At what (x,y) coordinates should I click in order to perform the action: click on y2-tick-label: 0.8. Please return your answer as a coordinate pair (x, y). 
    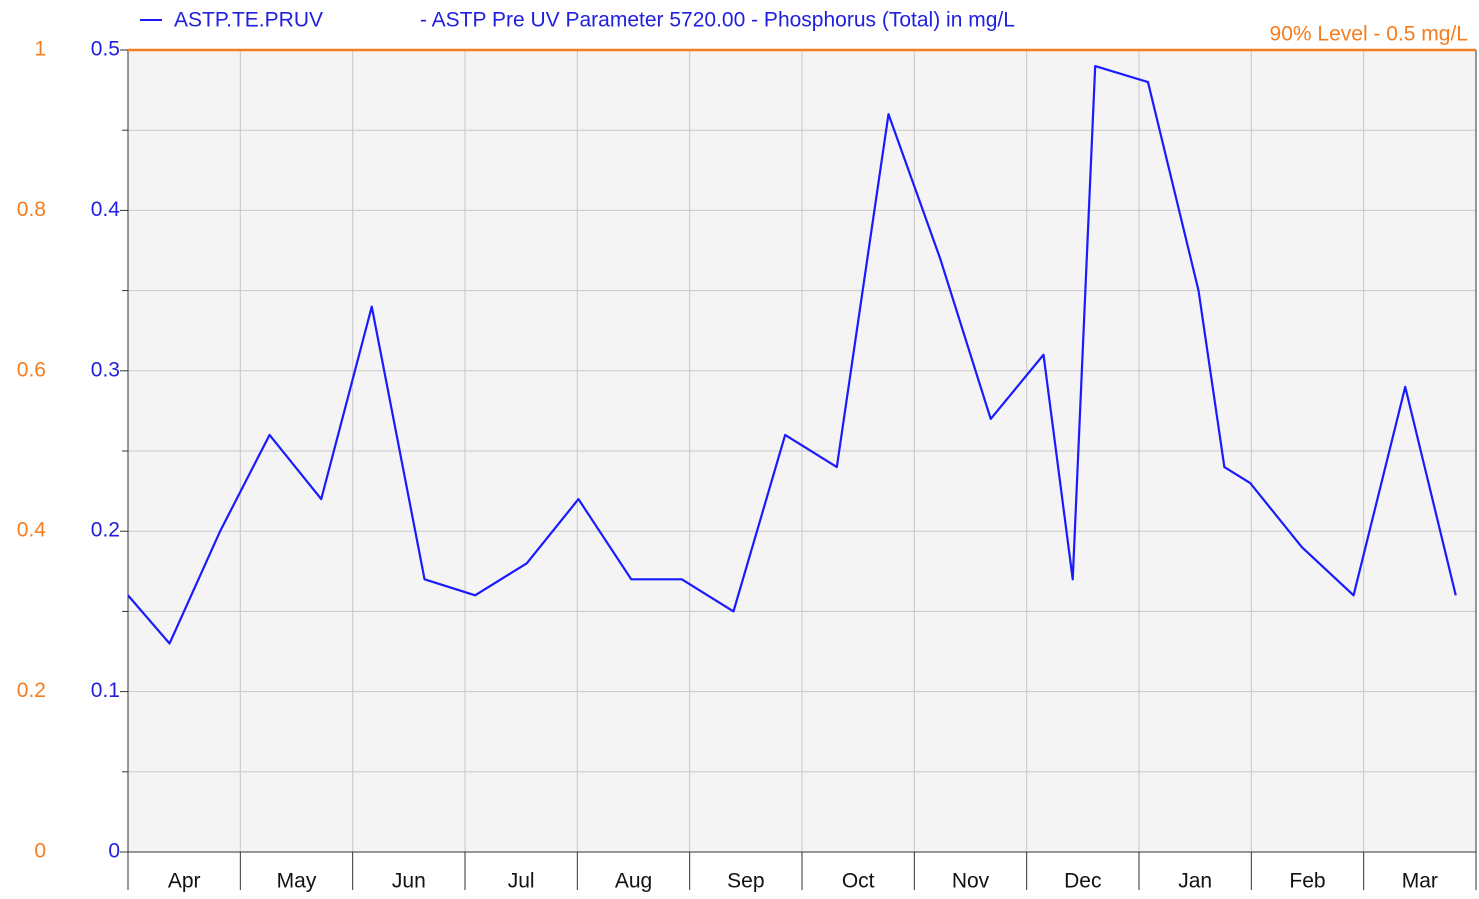
    Looking at the image, I should click on (31, 209).